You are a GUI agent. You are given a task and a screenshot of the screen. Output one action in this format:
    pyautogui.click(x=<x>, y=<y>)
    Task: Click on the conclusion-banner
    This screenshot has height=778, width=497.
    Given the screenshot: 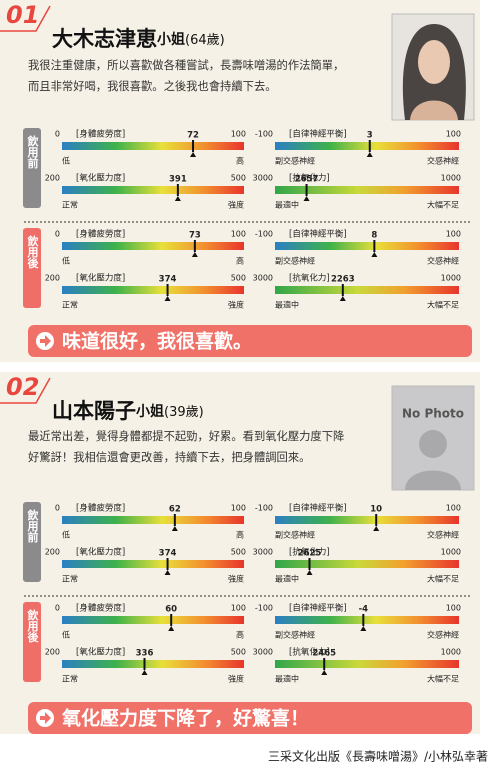 What is the action you would take?
    pyautogui.click(x=250, y=341)
    